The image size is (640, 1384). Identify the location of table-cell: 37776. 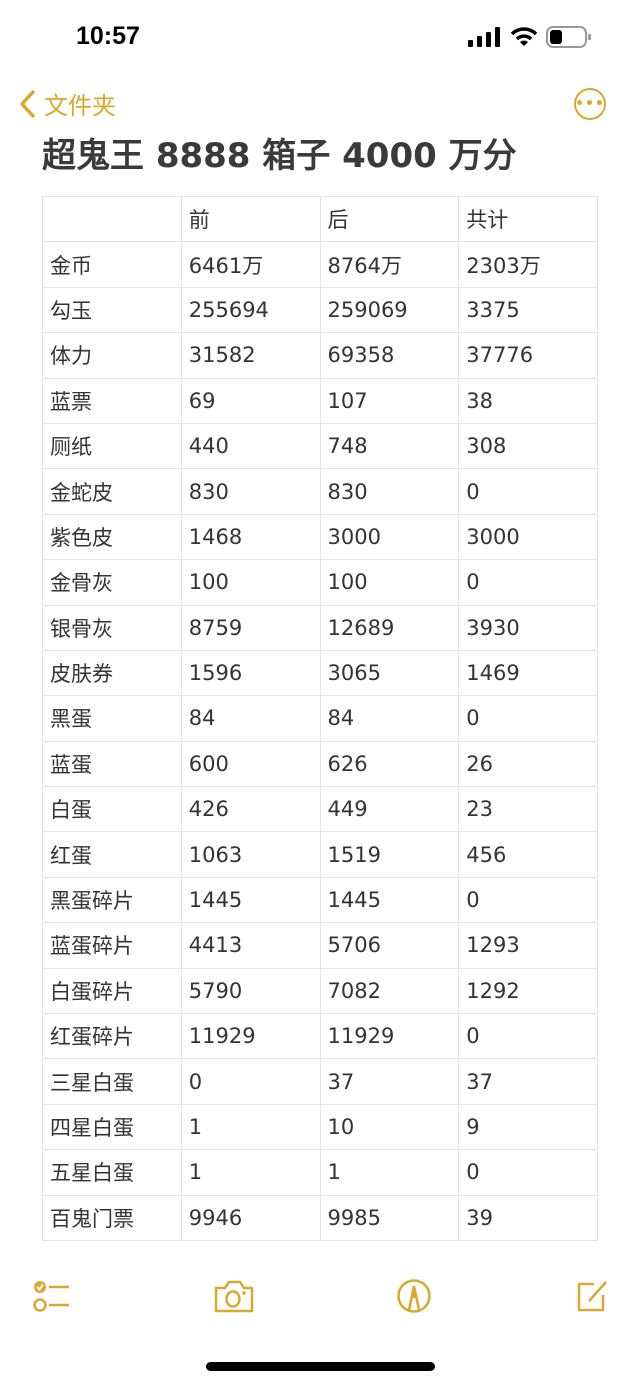
(528, 355).